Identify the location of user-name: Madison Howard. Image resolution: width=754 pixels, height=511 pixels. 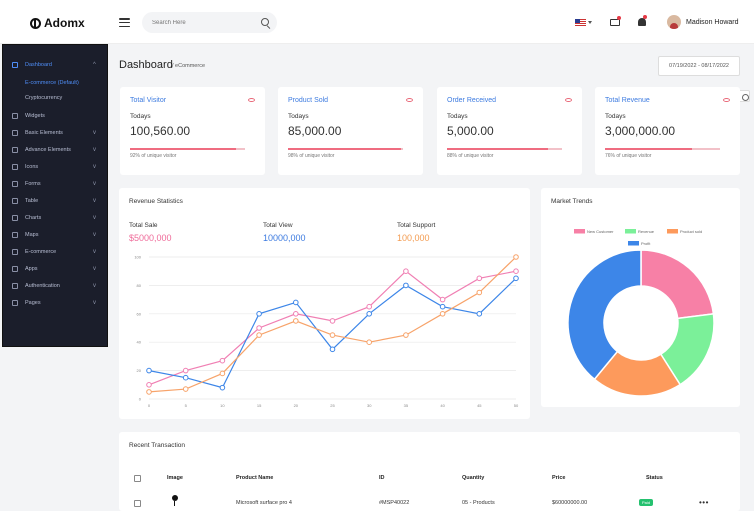
(712, 22).